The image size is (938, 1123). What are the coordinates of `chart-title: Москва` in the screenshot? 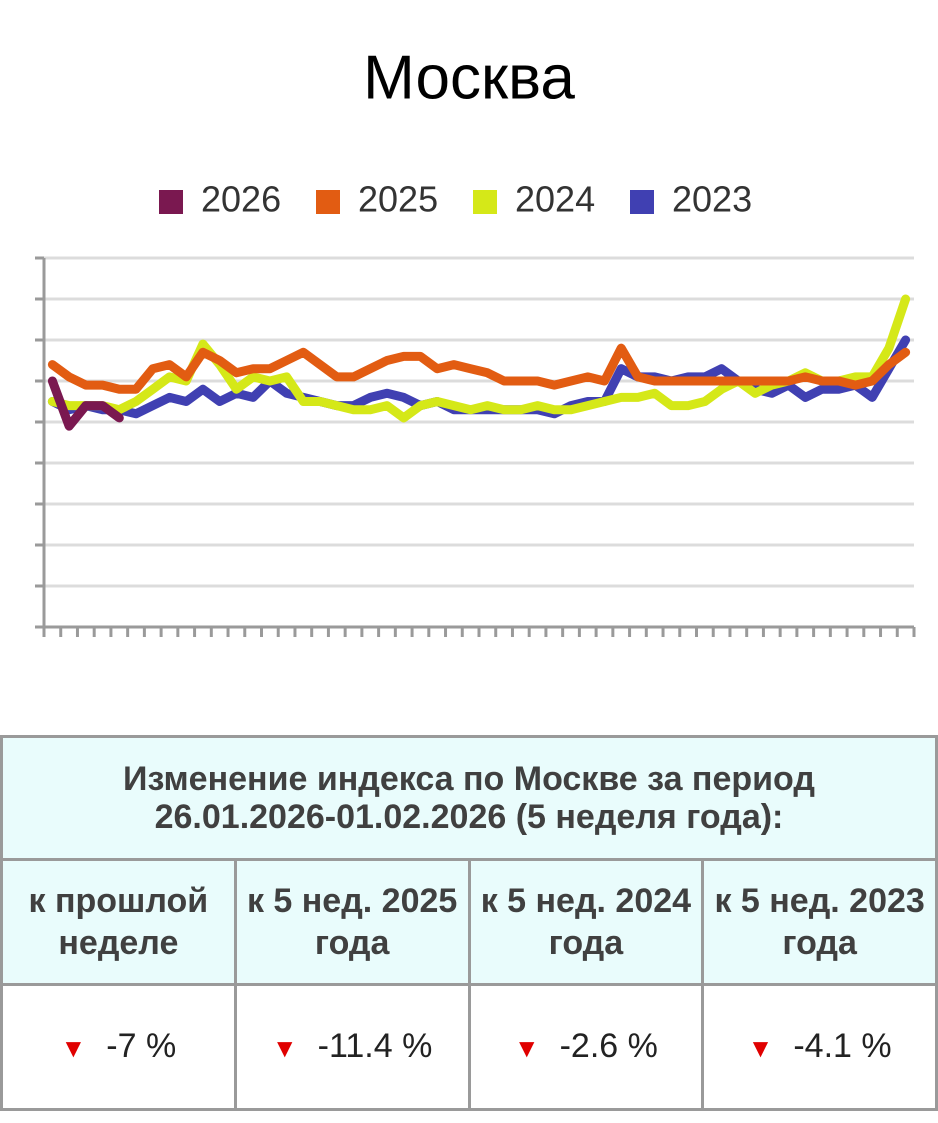 It's located at (469, 77).